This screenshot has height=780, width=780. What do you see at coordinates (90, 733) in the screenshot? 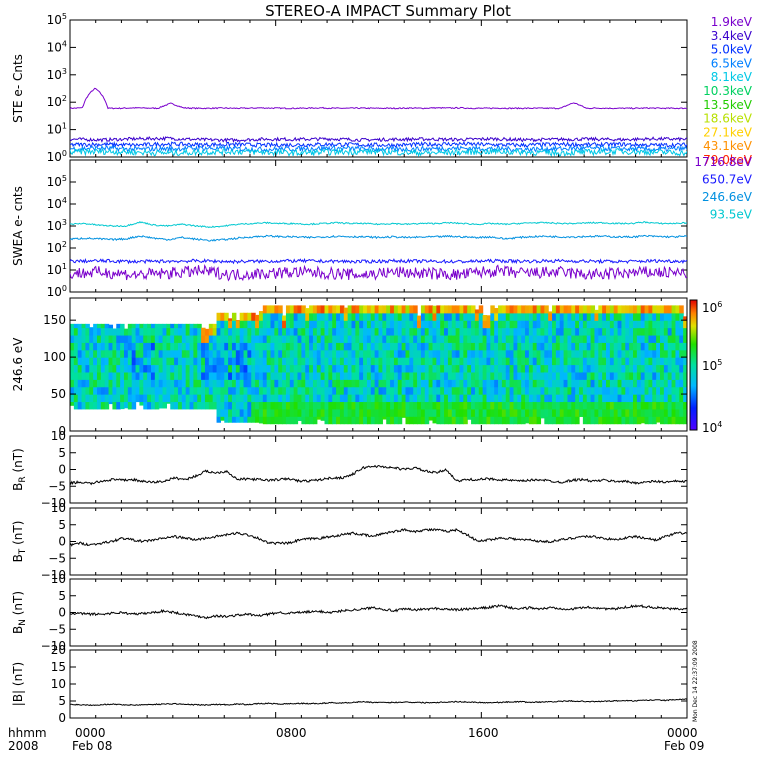
I see `x-tick-label: 0000` at bounding box center [90, 733].